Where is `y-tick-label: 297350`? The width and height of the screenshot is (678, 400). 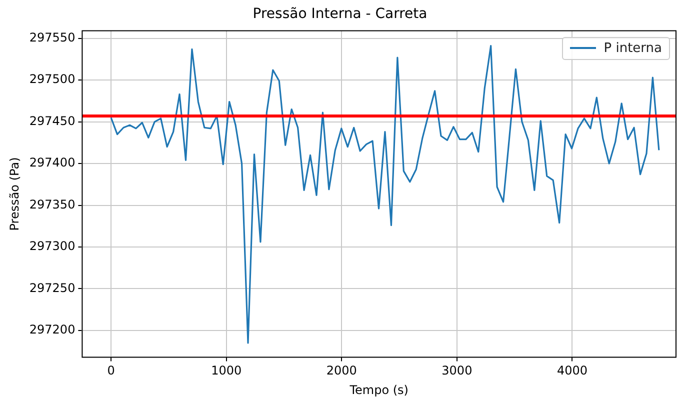
y-tick-label: 297350 is located at coordinates (52, 204).